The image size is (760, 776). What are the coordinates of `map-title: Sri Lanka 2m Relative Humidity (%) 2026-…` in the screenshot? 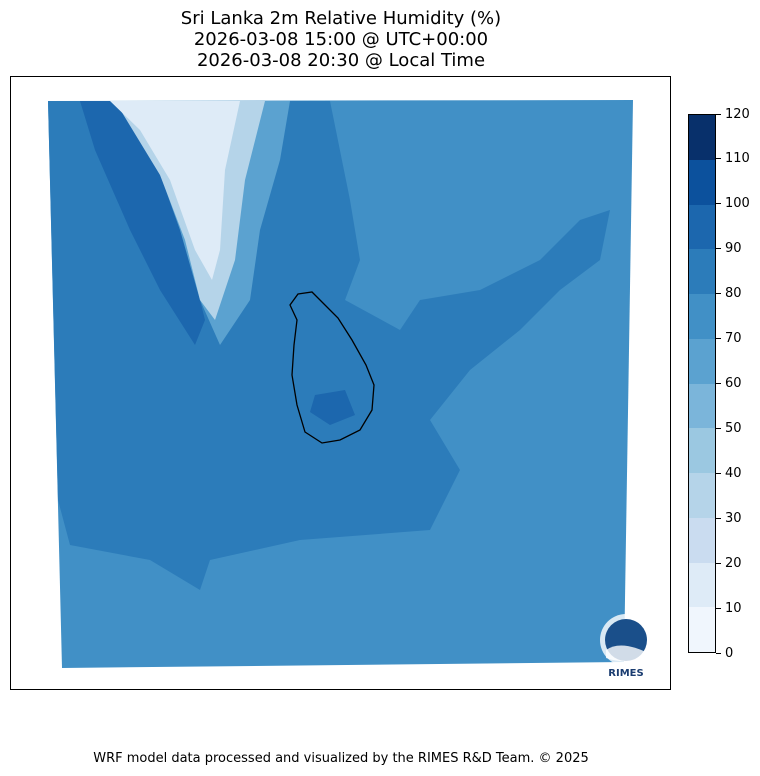 It's located at (341, 39).